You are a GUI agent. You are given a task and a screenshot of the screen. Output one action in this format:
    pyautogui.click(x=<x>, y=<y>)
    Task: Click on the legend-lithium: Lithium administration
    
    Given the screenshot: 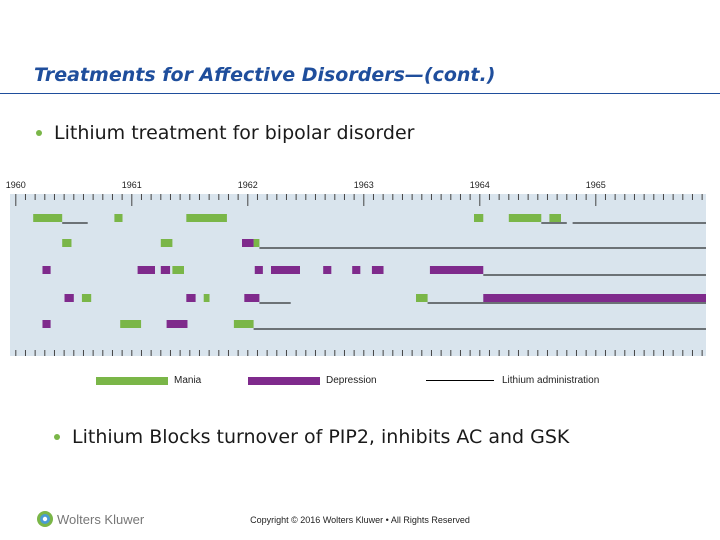 What is the action you would take?
    pyautogui.click(x=512, y=380)
    